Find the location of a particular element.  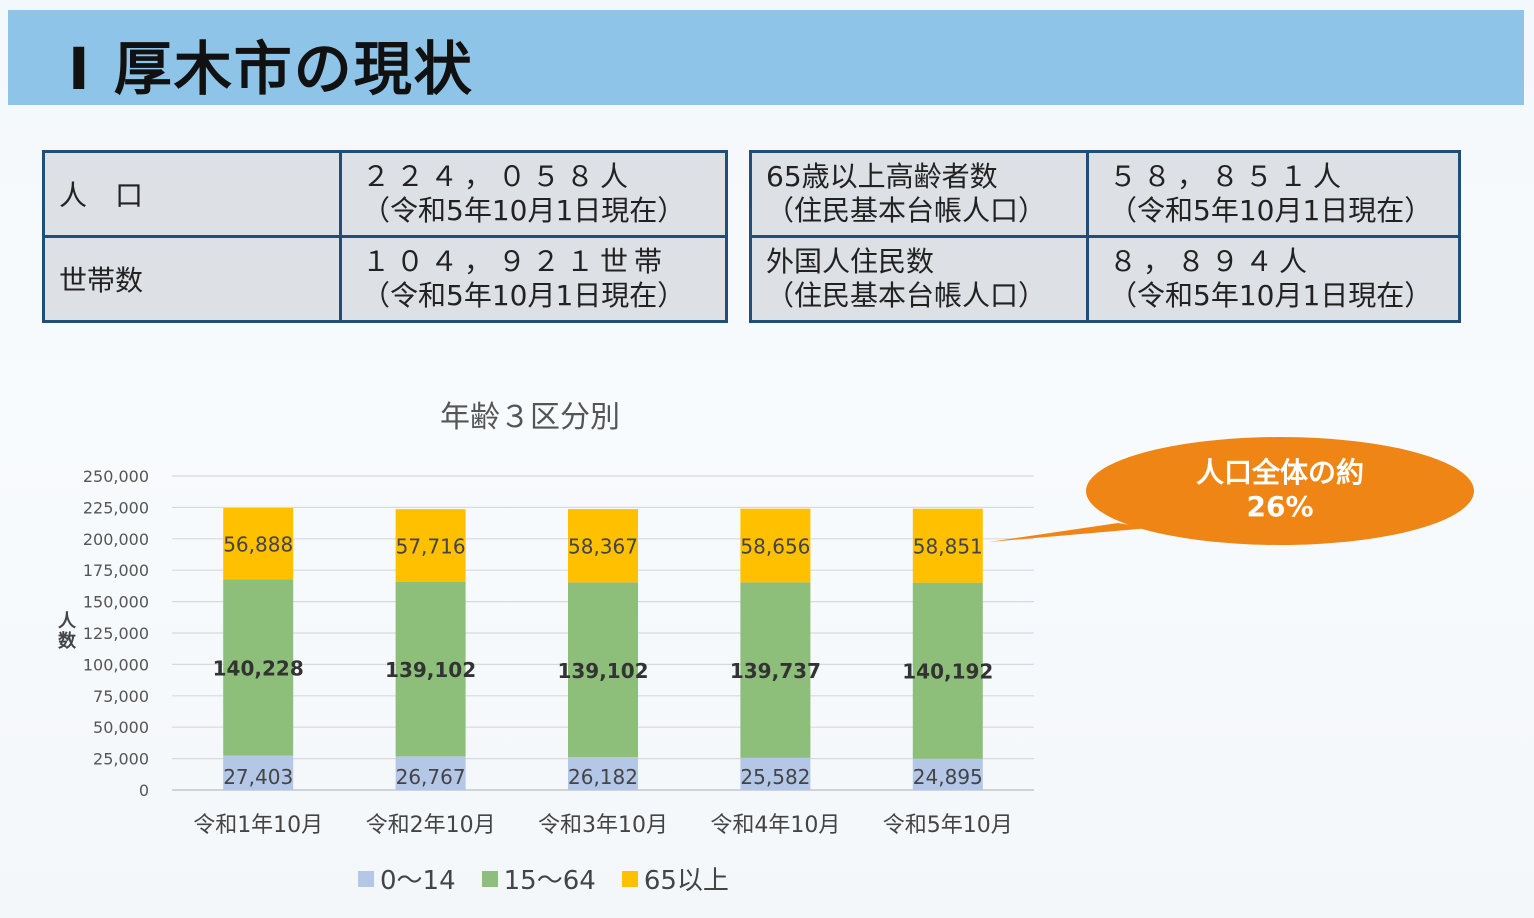

legend-label-65plus: 65以上 is located at coordinates (686, 881).